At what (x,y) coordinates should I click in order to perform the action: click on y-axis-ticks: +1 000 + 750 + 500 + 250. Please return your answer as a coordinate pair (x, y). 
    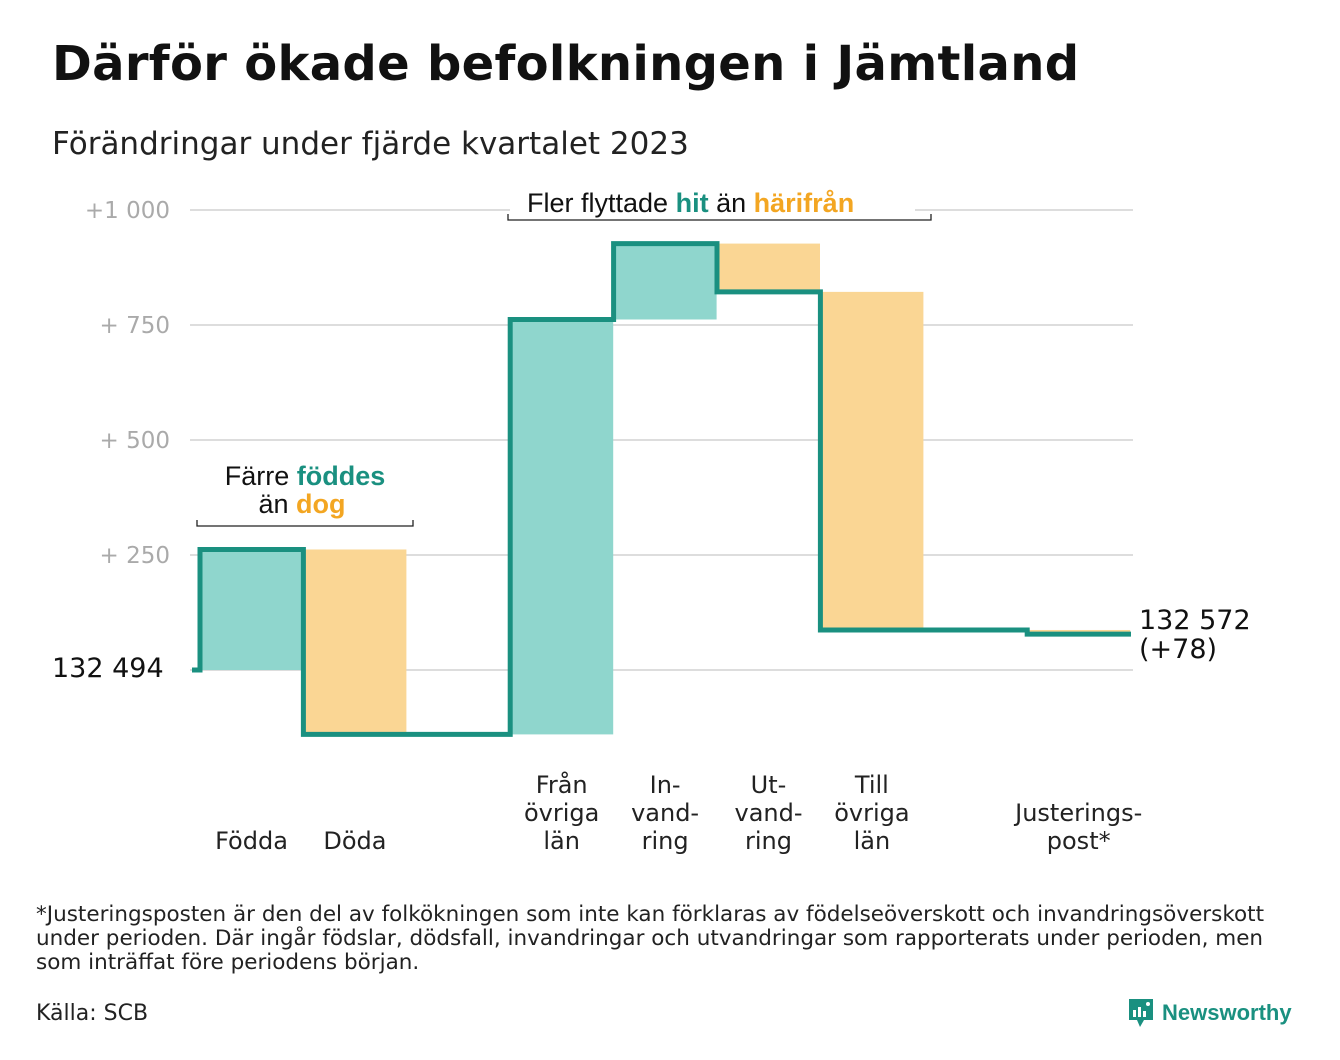
    Looking at the image, I should click on (127, 383).